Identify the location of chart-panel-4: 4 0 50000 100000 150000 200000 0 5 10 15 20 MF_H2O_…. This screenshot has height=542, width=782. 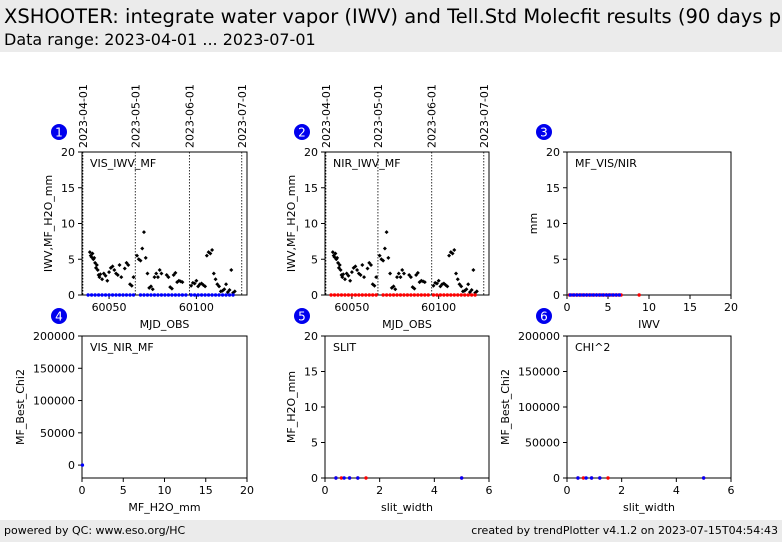
(134, 411).